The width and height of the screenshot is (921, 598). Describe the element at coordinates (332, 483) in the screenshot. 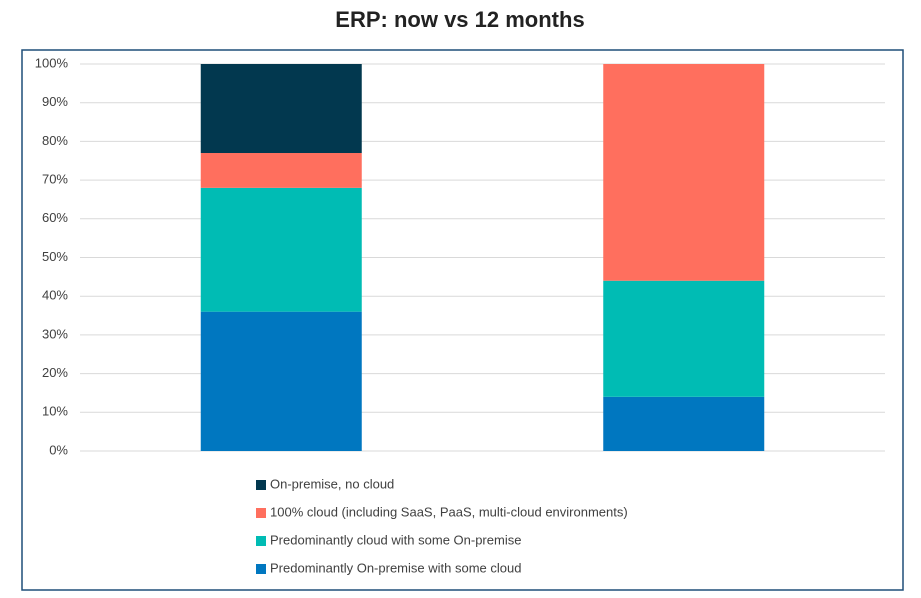

I see `legend-label: On-premise, no cloud` at that location.